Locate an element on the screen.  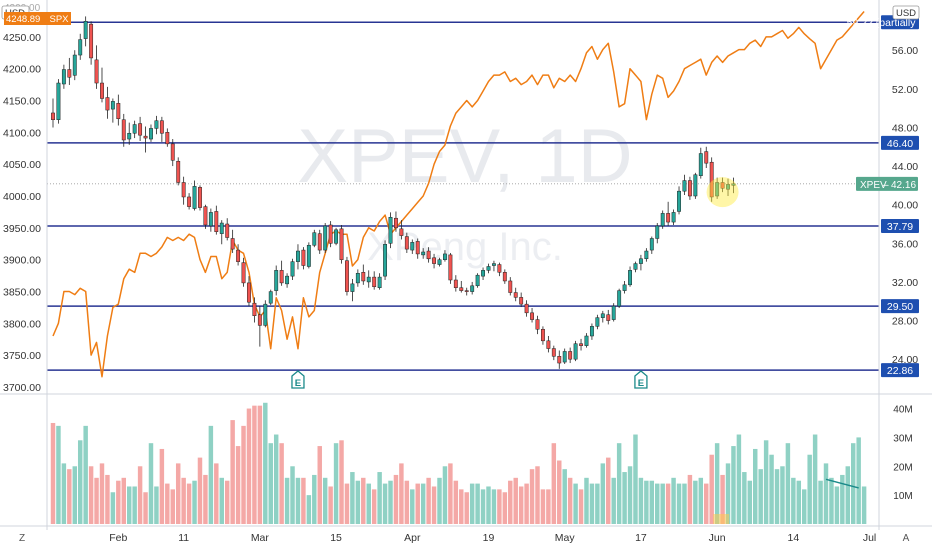
corner-label-left: Z is located at coordinates (22, 538).